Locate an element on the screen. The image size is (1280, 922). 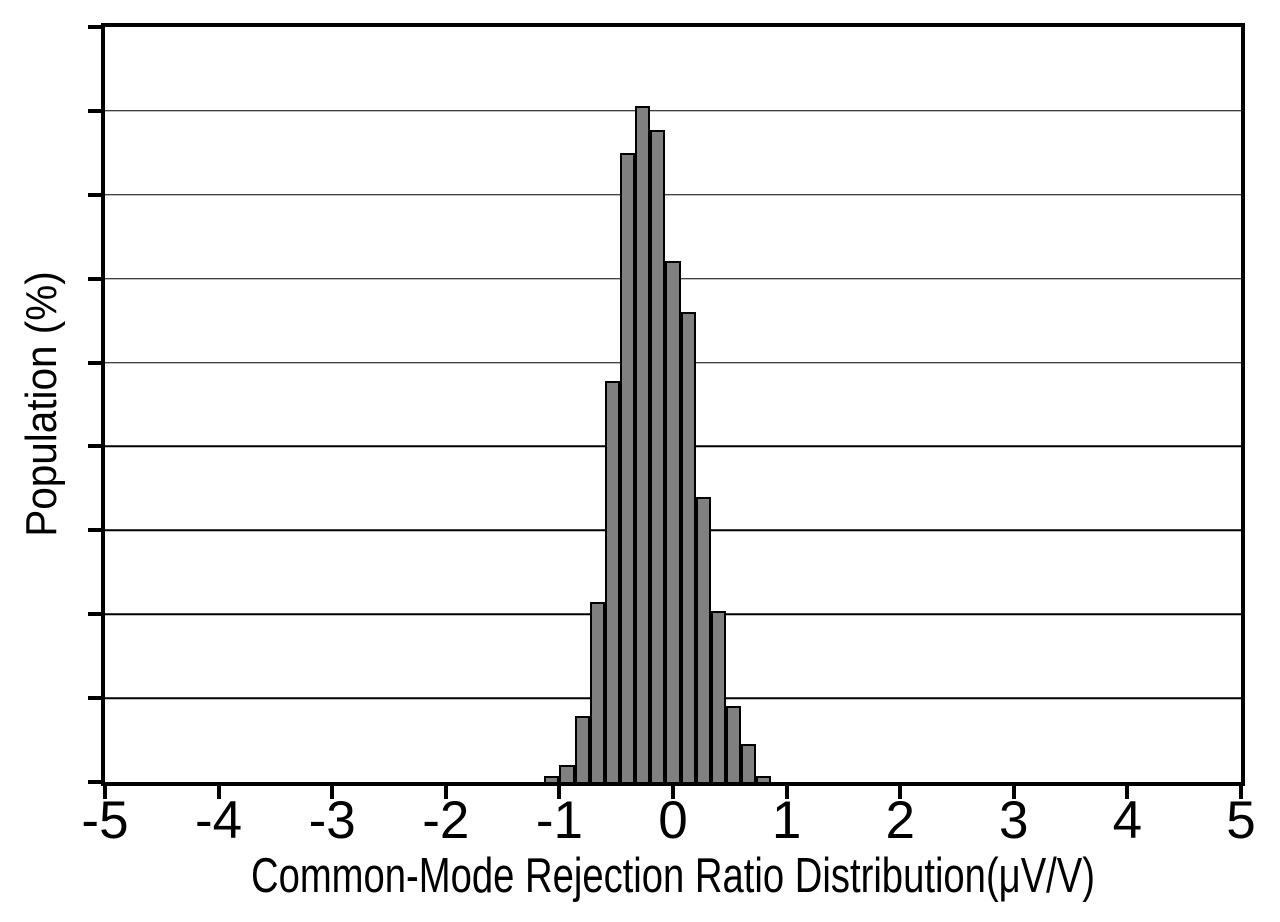
x-tick-label: -2 is located at coordinates (446, 820).